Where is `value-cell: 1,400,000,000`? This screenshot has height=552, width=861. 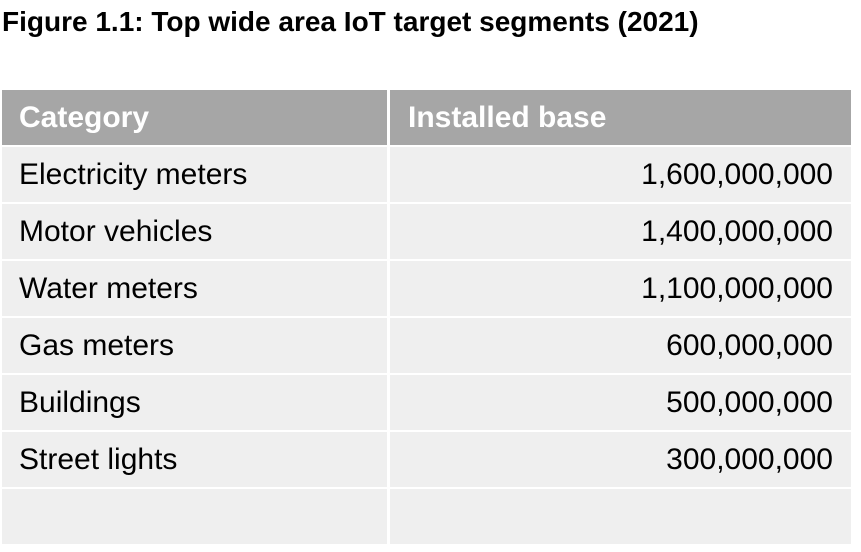
value-cell: 1,400,000,000 is located at coordinates (620, 231).